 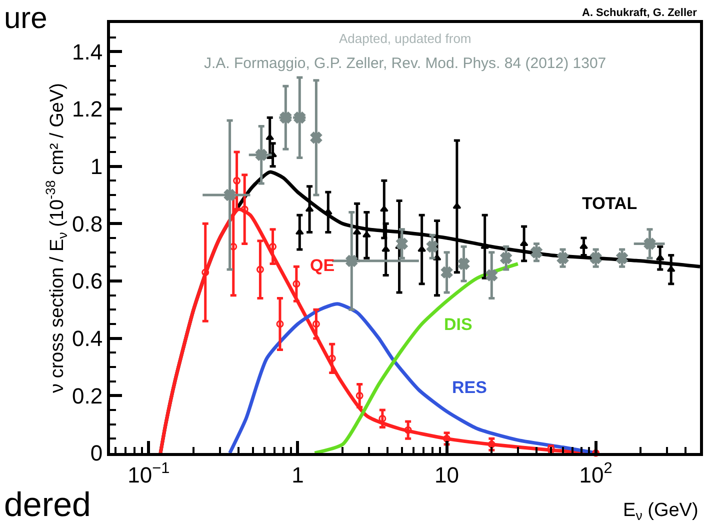 What do you see at coordinates (447, 475) in the screenshot?
I see `x-tick-label: 10` at bounding box center [447, 475].